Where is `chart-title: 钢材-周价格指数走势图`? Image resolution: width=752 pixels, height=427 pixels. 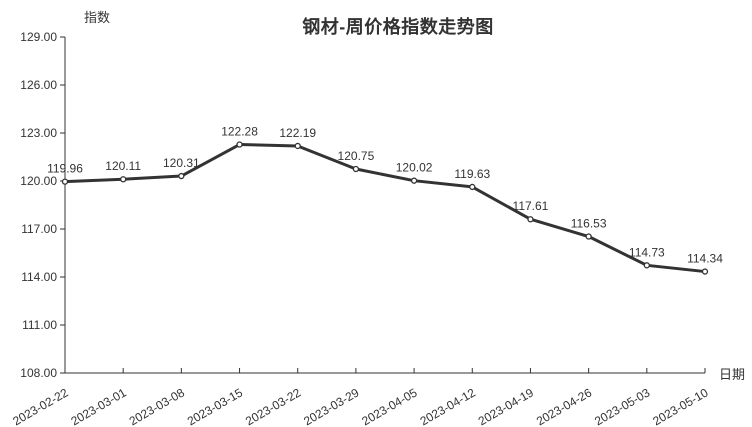
chart-title: 钢材-周价格指数走势图 is located at coordinates (398, 27).